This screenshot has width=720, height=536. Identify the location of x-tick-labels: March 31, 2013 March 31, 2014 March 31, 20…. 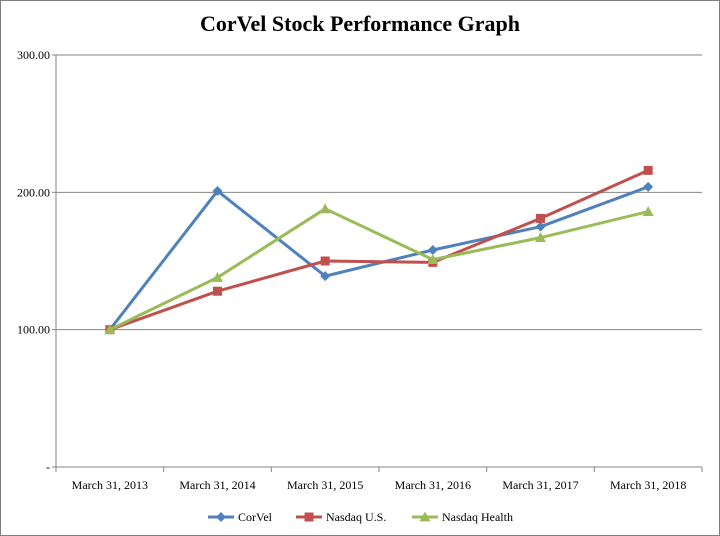
(379, 485).